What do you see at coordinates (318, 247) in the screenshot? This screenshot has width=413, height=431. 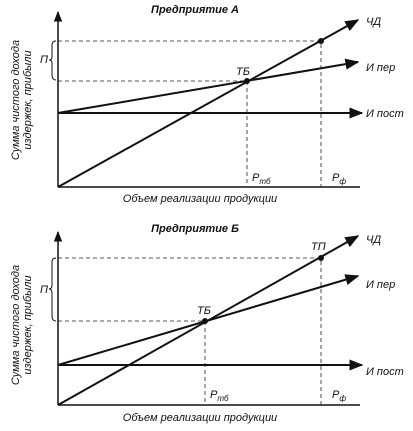 I see `profit-point-label: ТП` at bounding box center [318, 247].